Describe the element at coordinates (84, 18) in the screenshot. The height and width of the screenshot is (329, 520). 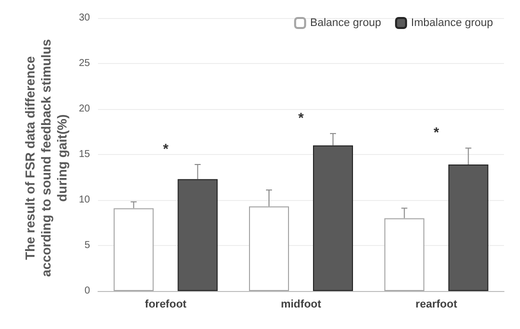
I see `y-tick-label: 30` at that location.